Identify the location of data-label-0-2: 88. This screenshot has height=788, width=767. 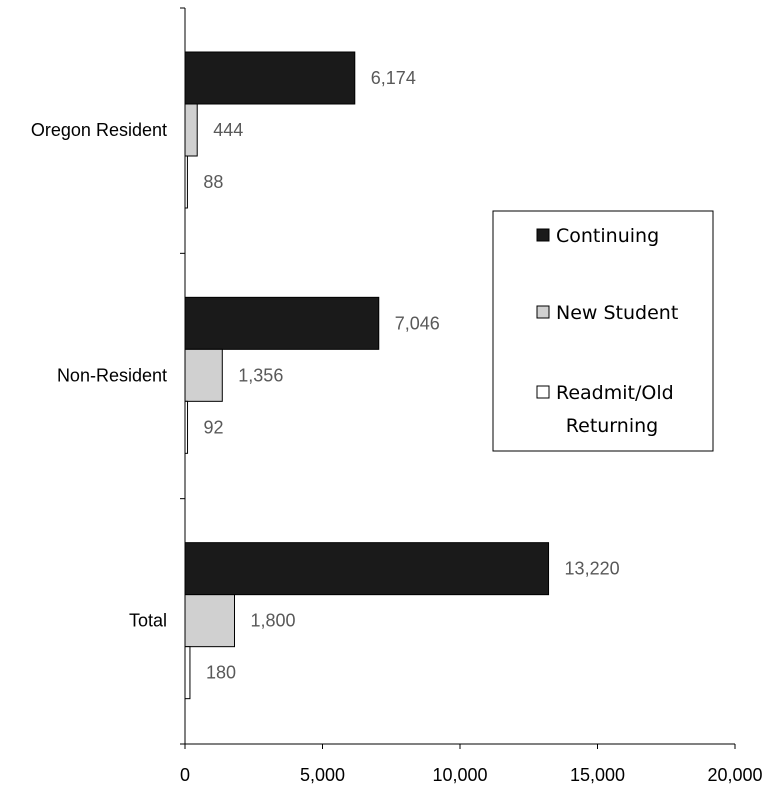
(213, 182).